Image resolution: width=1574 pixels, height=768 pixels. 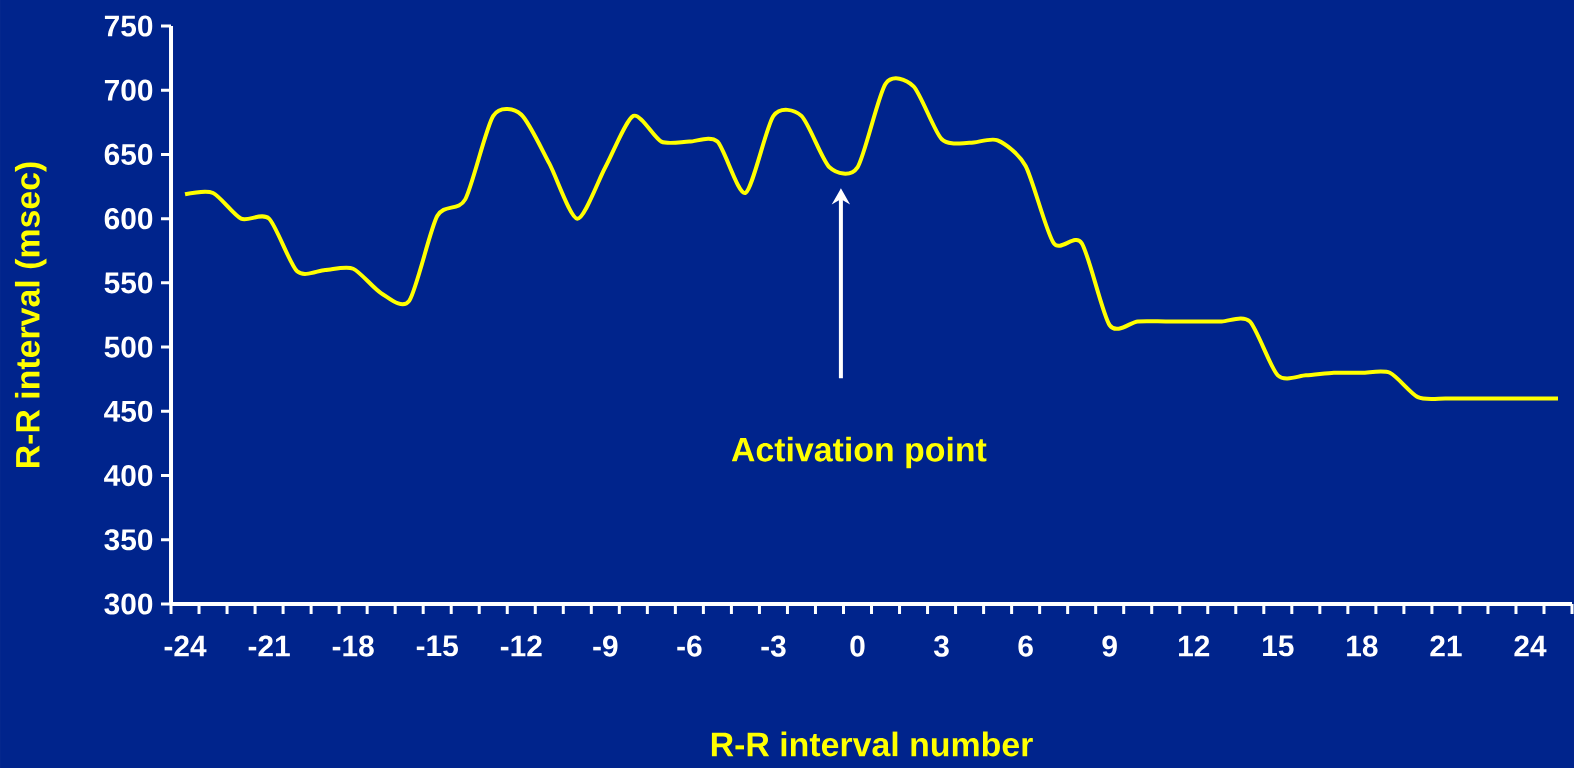 I want to click on x-tick-label: 21, so click(x=1446, y=646).